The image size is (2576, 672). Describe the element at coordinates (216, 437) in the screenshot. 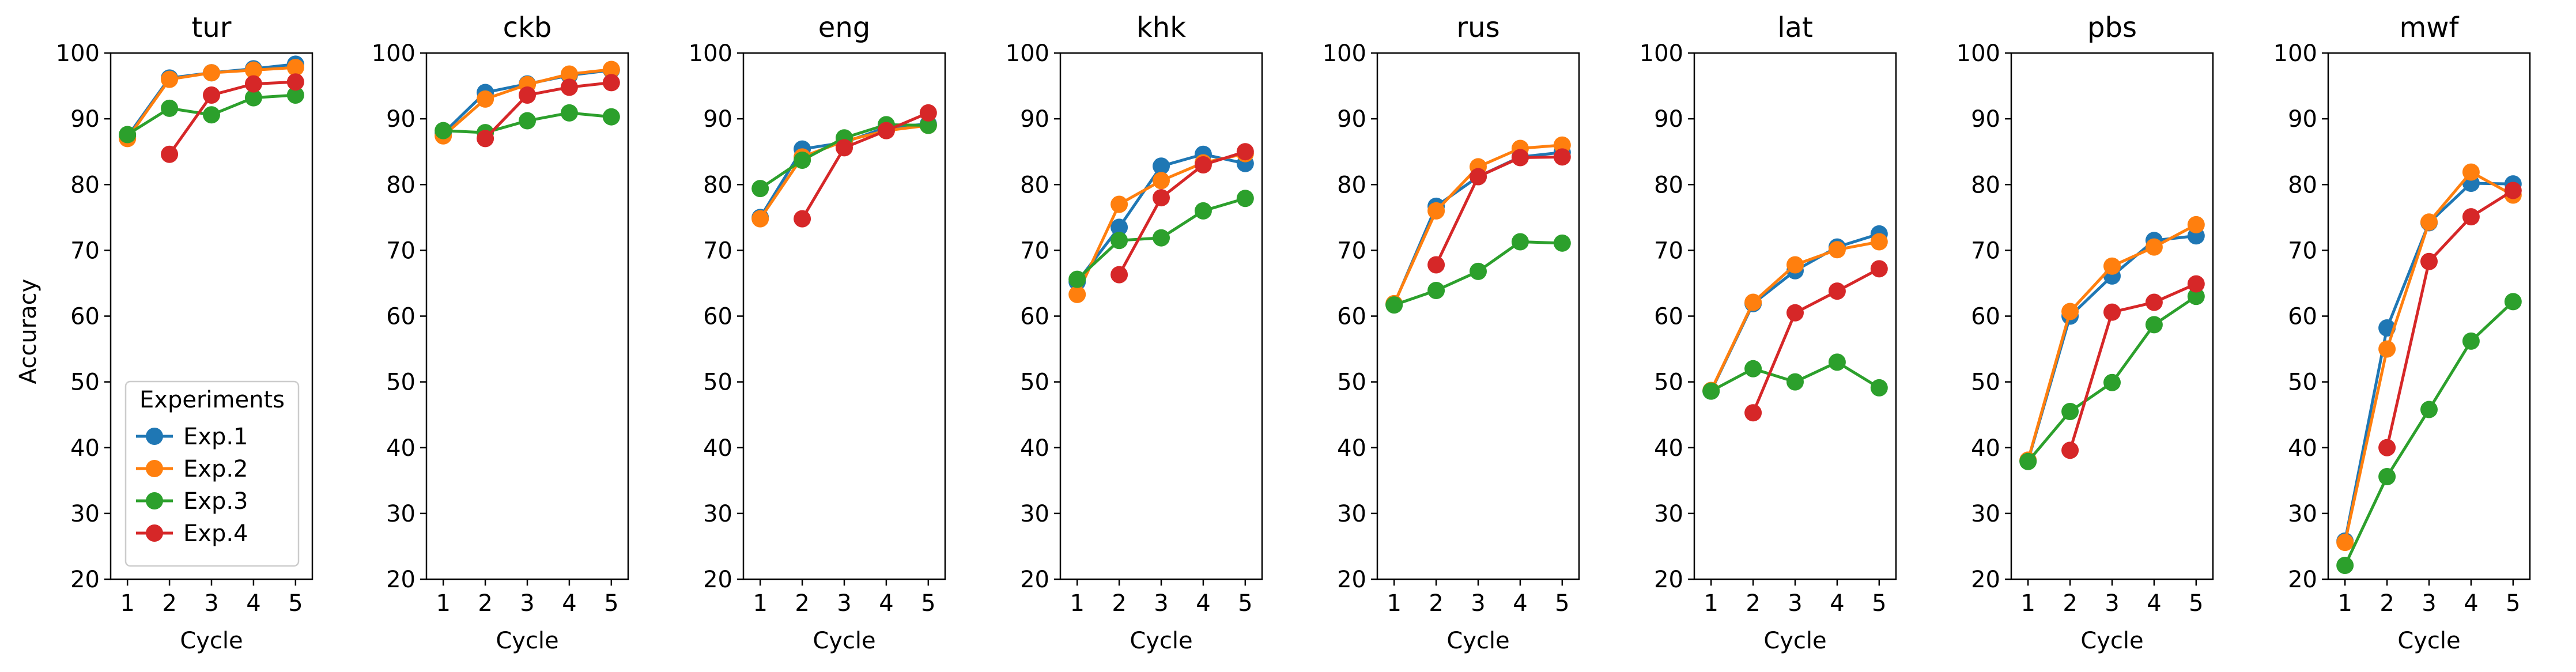

I see `legend-label: Exp.1` at that location.